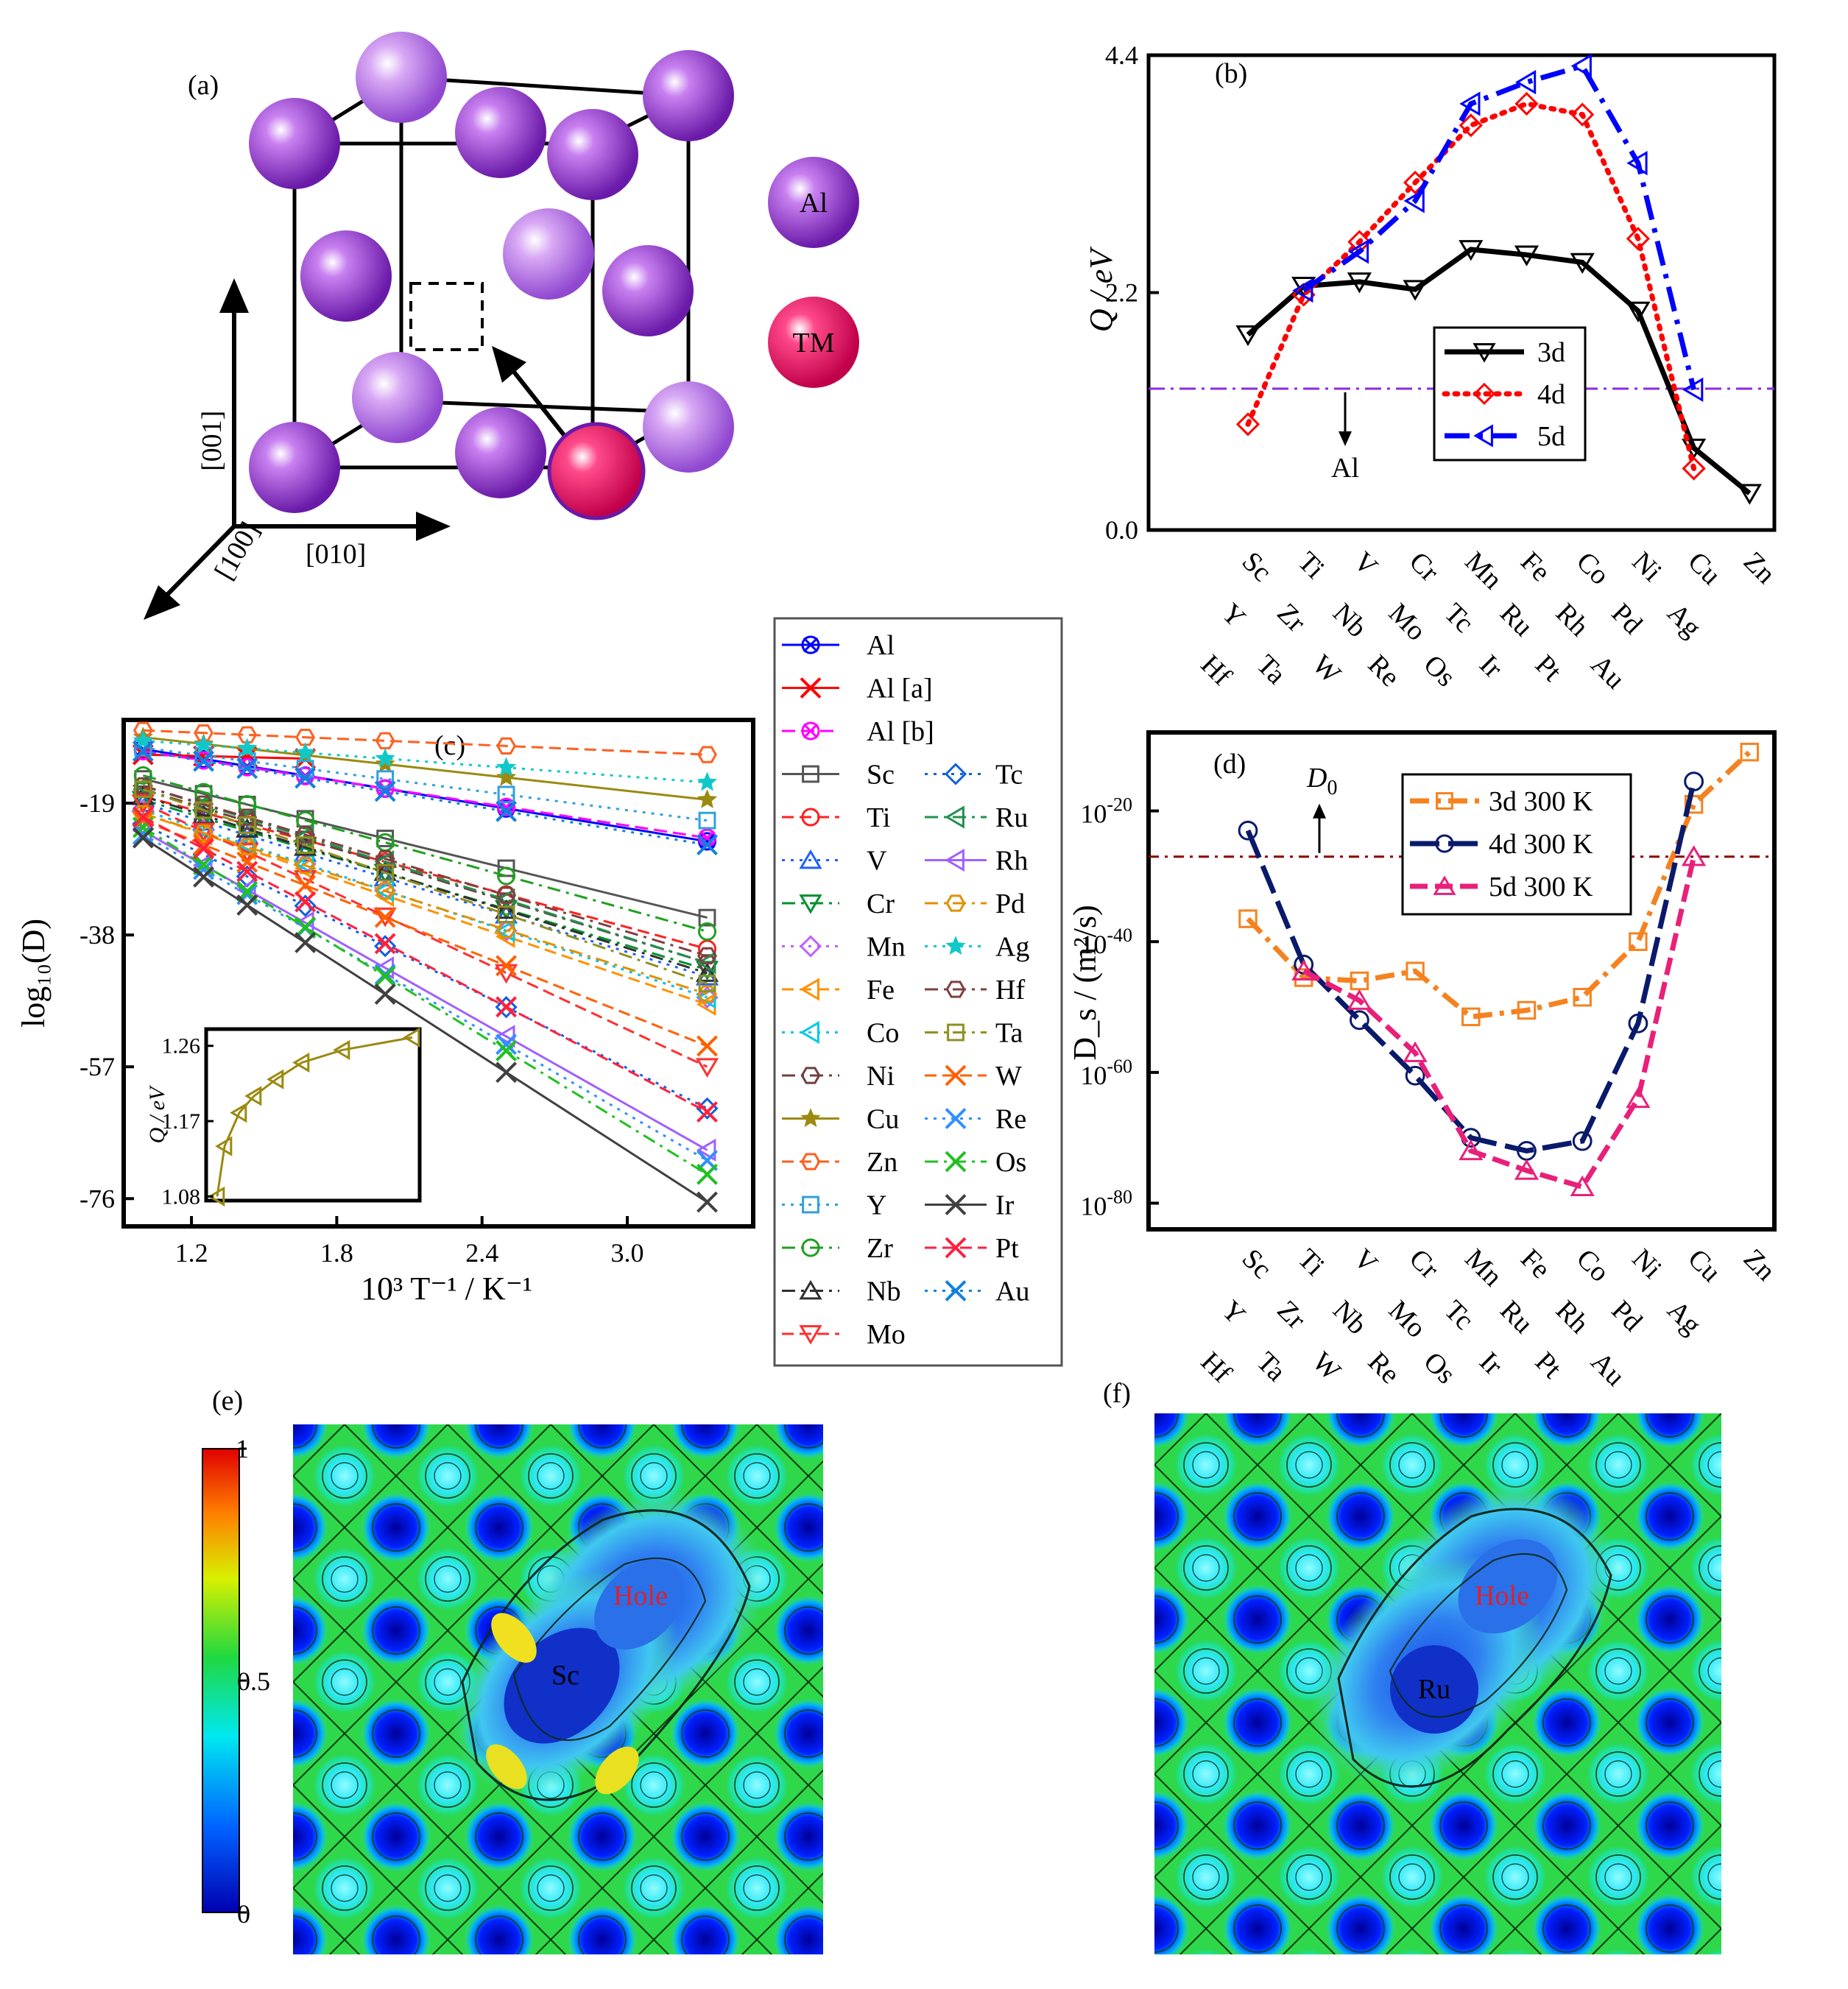  Describe the element at coordinates (506, 1045) in the screenshot. I see `panel-c-point-Re` at that location.